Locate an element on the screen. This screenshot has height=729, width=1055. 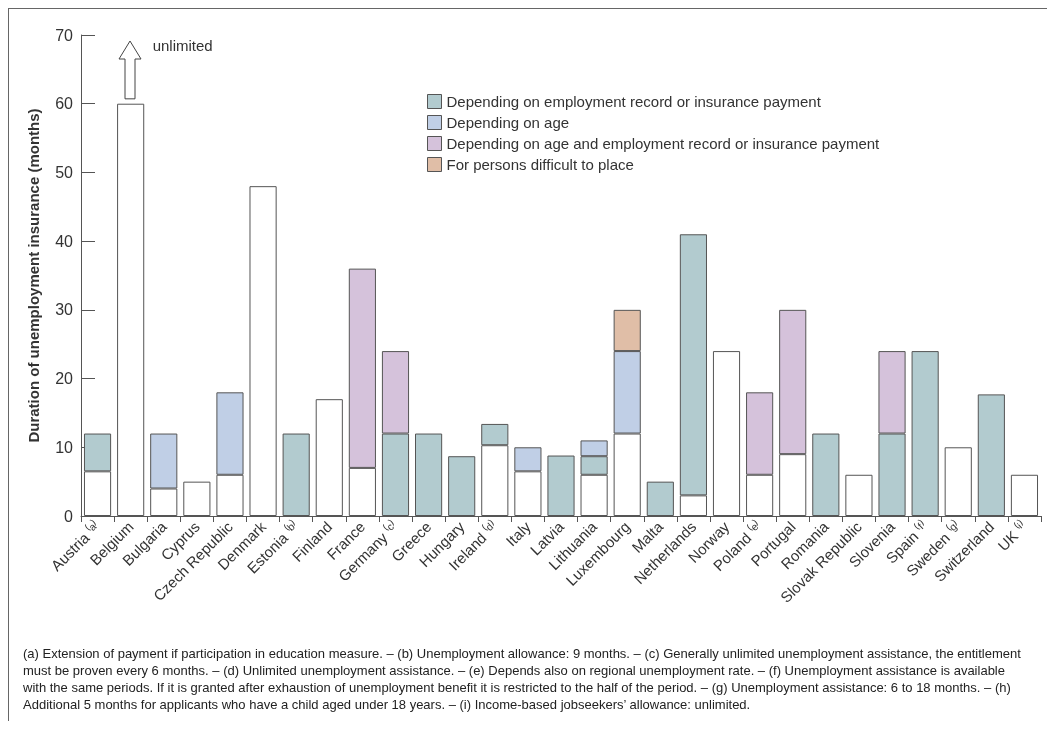
y-tick-label: 40 is located at coordinates (64, 241).